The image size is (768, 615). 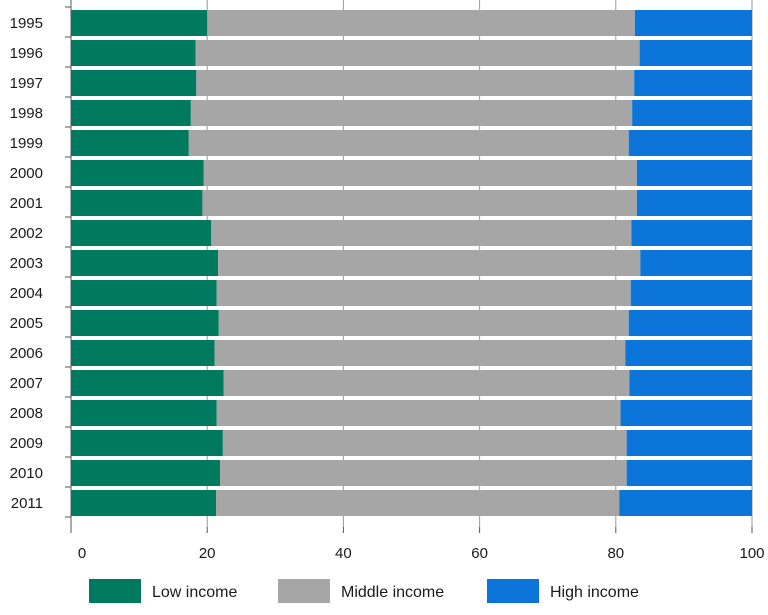 What do you see at coordinates (392, 592) in the screenshot?
I see `legend-label: Middle income` at bounding box center [392, 592].